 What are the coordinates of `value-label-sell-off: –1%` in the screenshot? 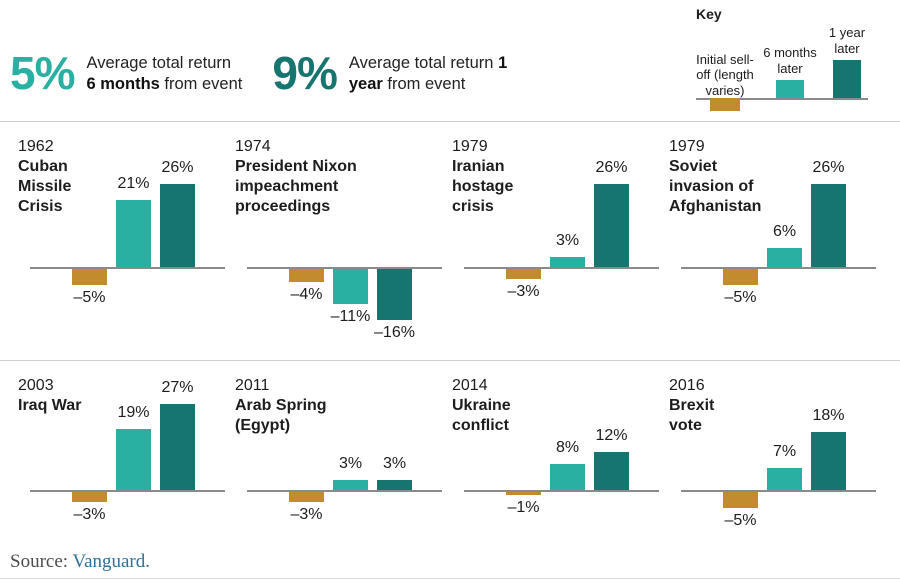 It's located at (523, 507).